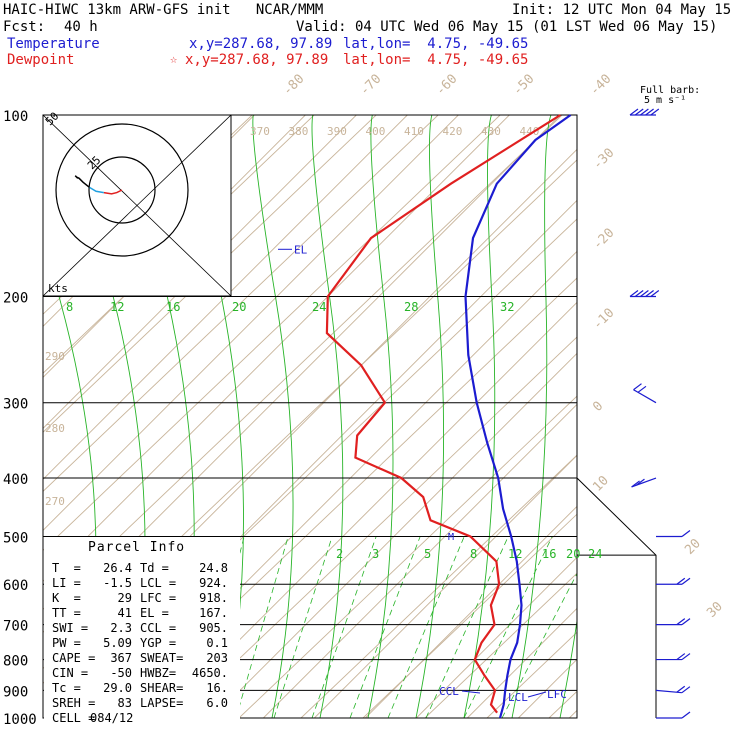  I want to click on init-time: Init: 12 UTC Mon 04 May 15, so click(622, 10).